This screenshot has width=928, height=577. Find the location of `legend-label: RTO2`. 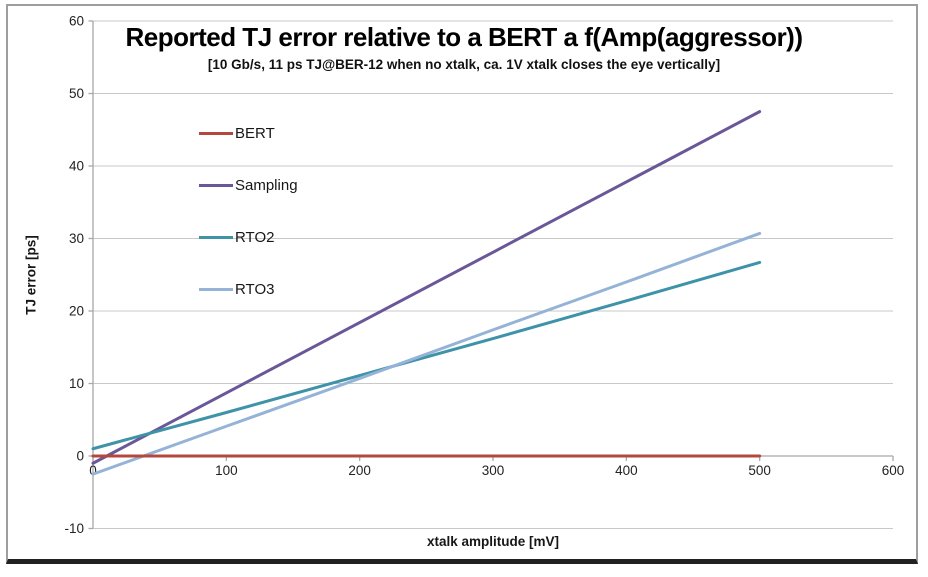

legend-label: RTO2 is located at coordinates (255, 237).